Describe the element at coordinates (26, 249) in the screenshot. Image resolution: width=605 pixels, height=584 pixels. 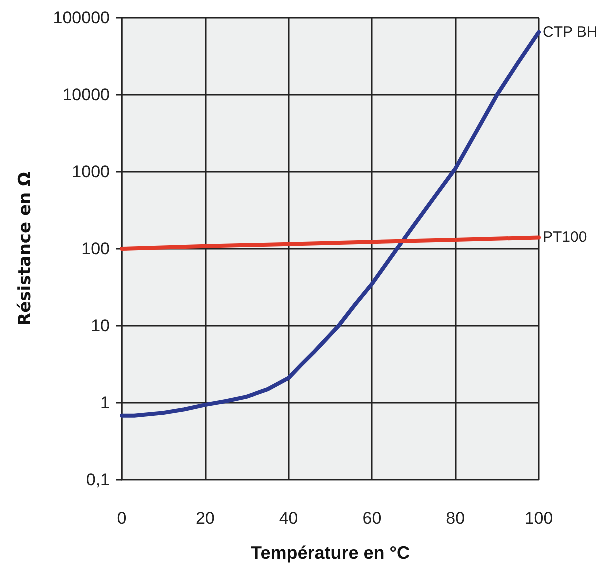
I see `y-axis-title: Résistance en Ω` at that location.